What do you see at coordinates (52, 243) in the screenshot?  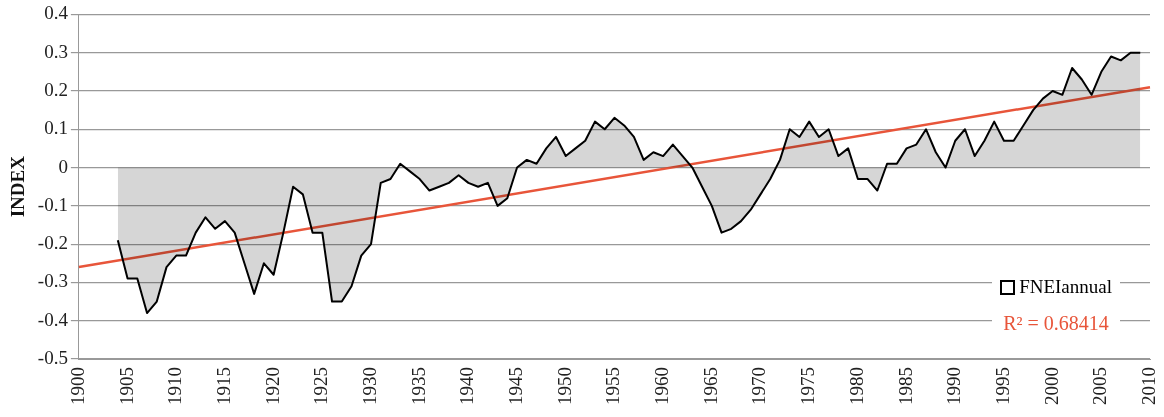 I see `y-tick-label: -0.2` at bounding box center [52, 243].